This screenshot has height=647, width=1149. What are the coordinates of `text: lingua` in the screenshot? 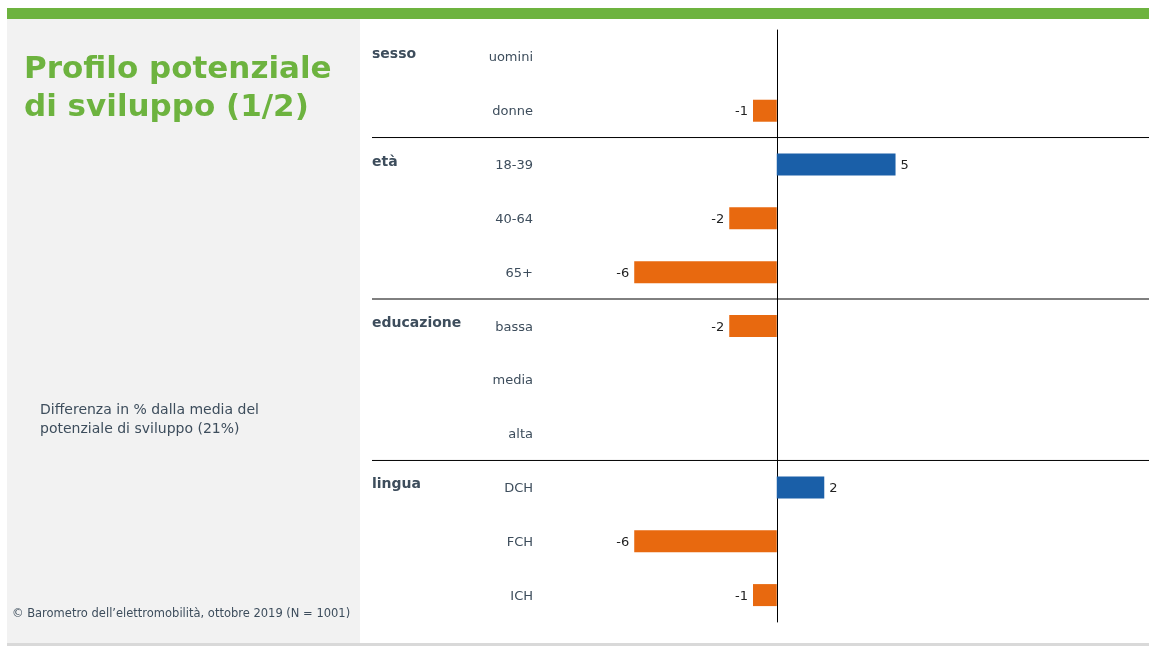 It's located at (396, 483).